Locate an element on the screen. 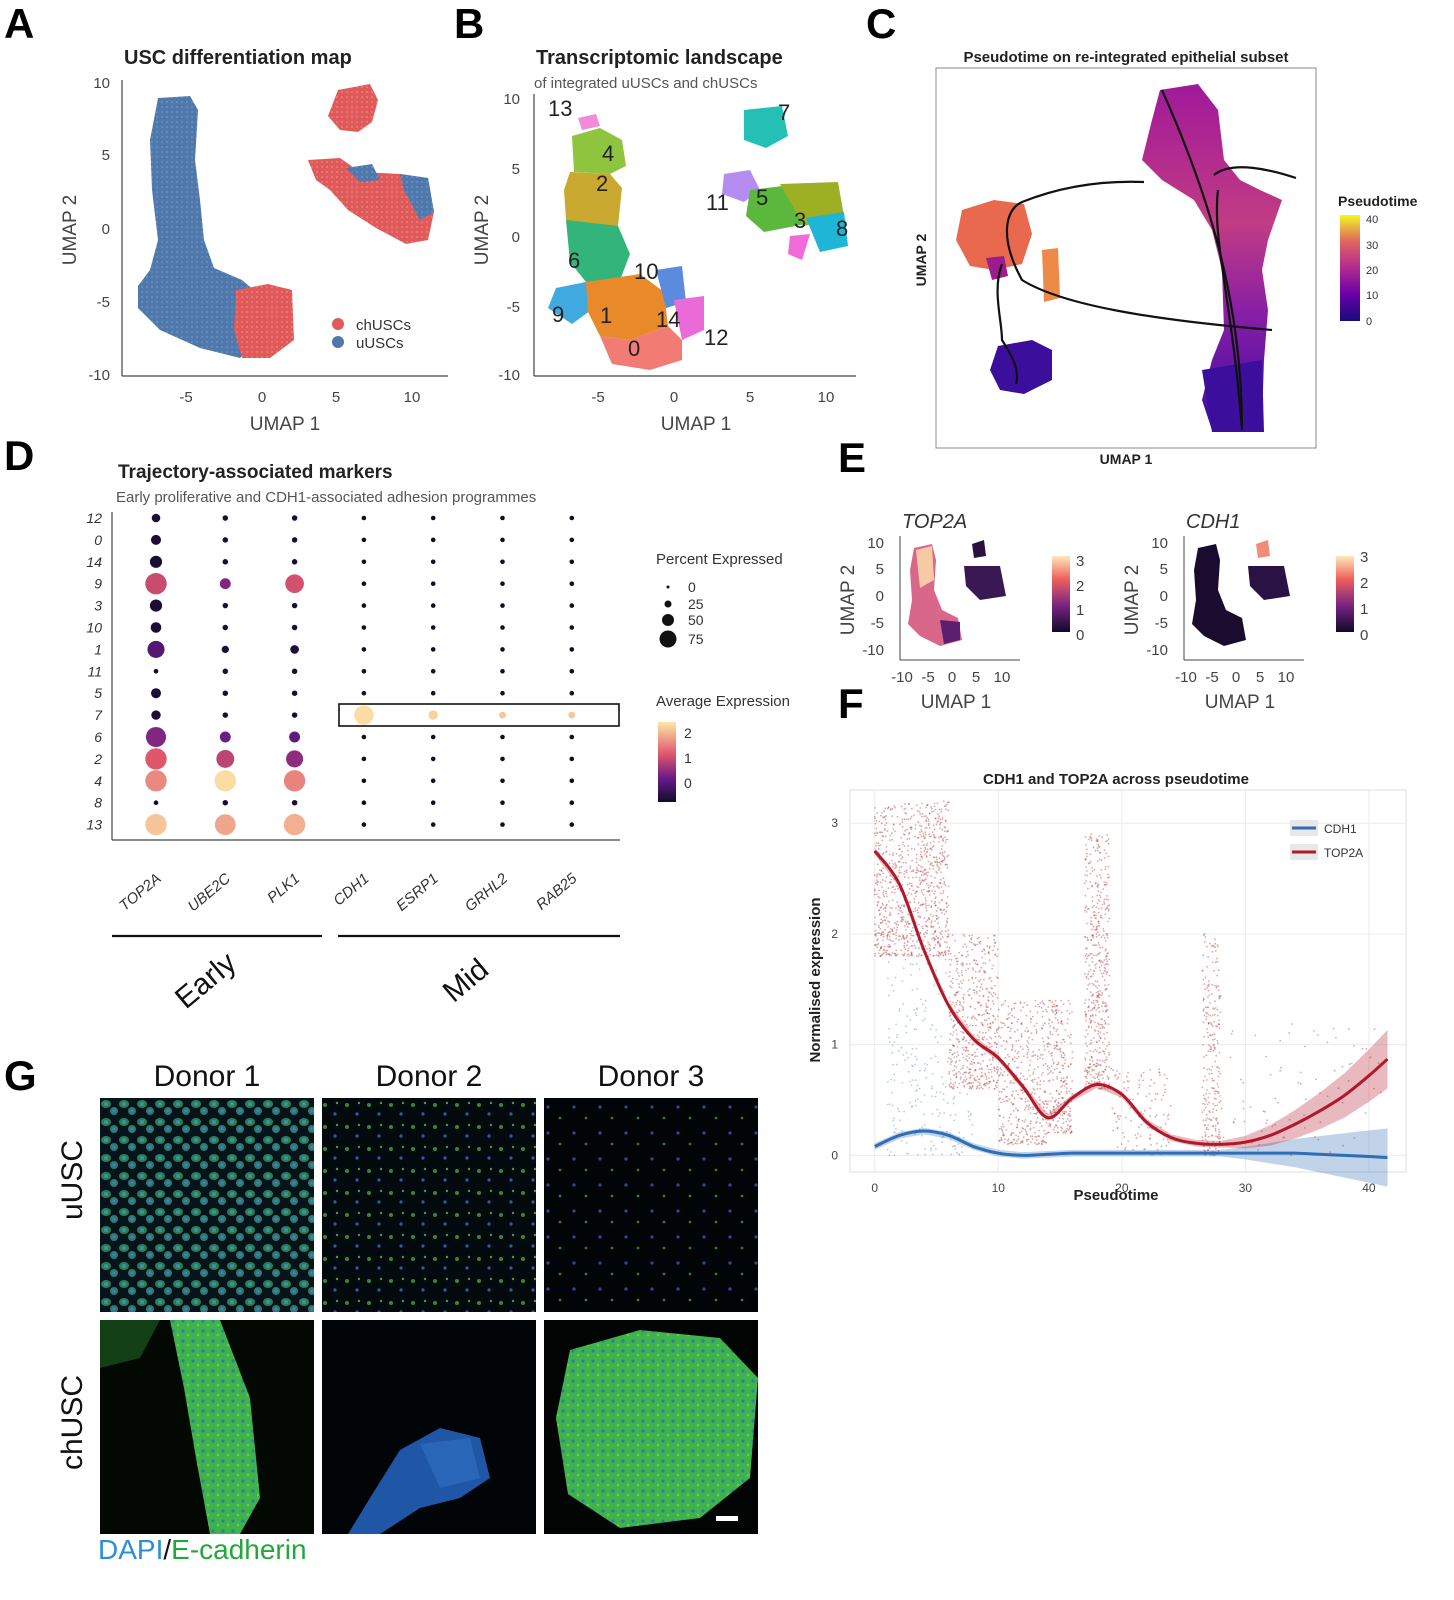  dot-5-UBE2C is located at coordinates (225, 693).